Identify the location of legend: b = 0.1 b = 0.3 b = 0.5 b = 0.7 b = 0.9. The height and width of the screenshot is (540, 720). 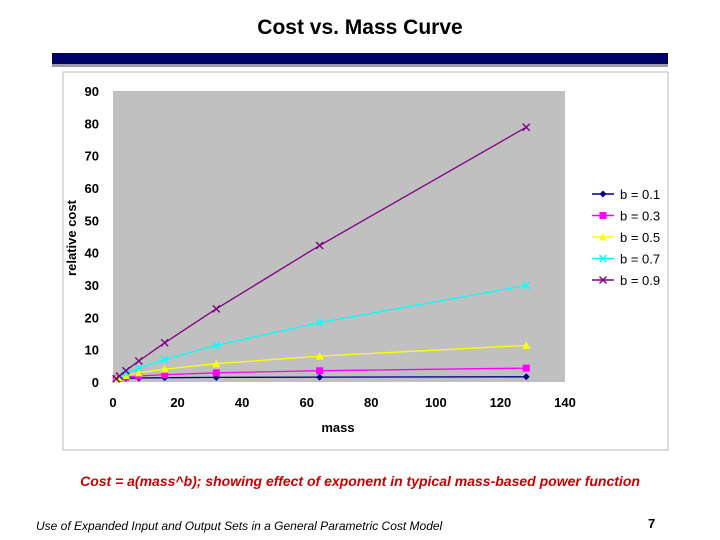
(626, 237).